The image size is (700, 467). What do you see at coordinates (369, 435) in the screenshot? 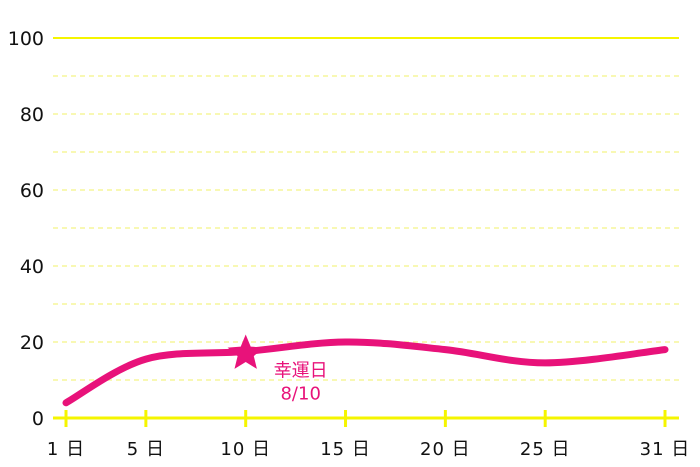
I see `x-axis: 1 日 5 日 10 日 15 日 20 日 25 日 31 日` at bounding box center [369, 435].